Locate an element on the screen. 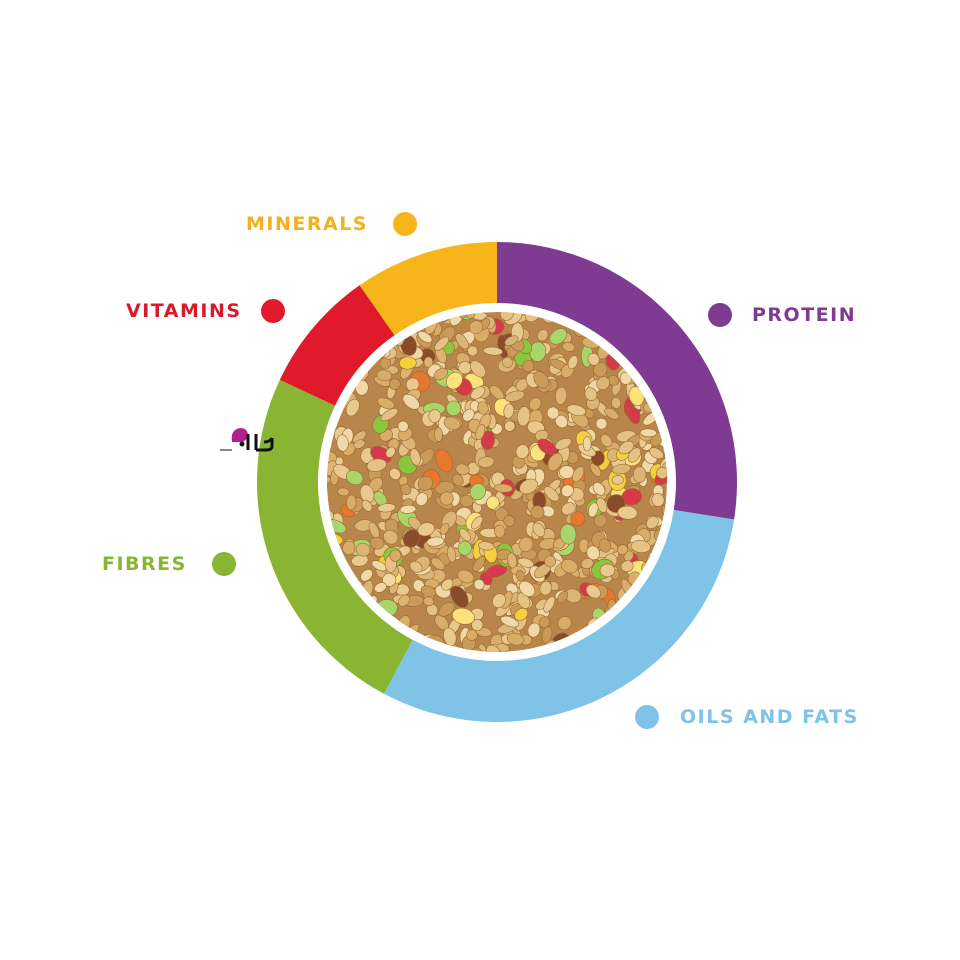 This screenshot has height=960, width=960. slice-oils-and-fats is located at coordinates (559, 616).